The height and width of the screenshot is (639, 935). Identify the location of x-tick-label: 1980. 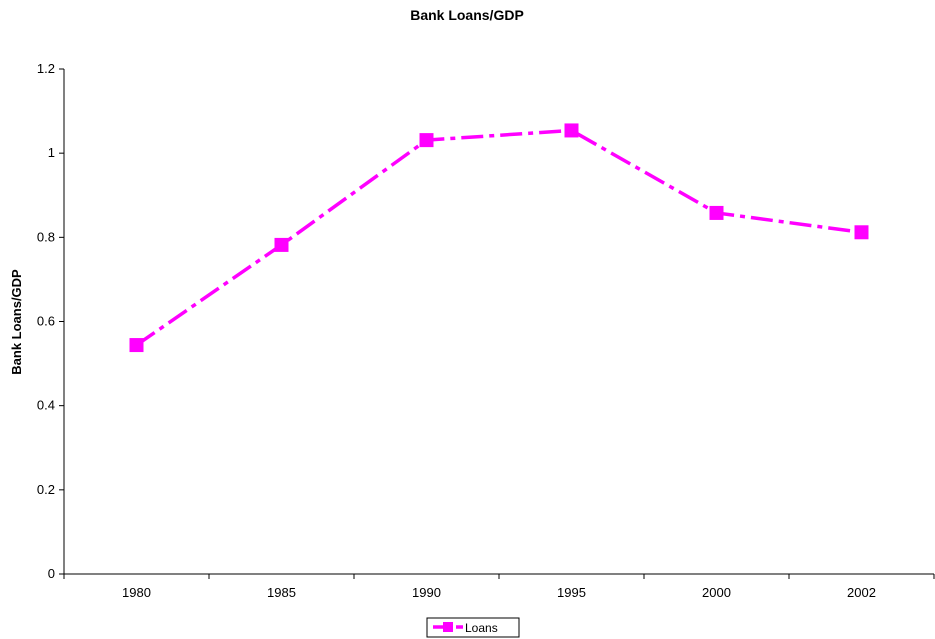
(136, 592).